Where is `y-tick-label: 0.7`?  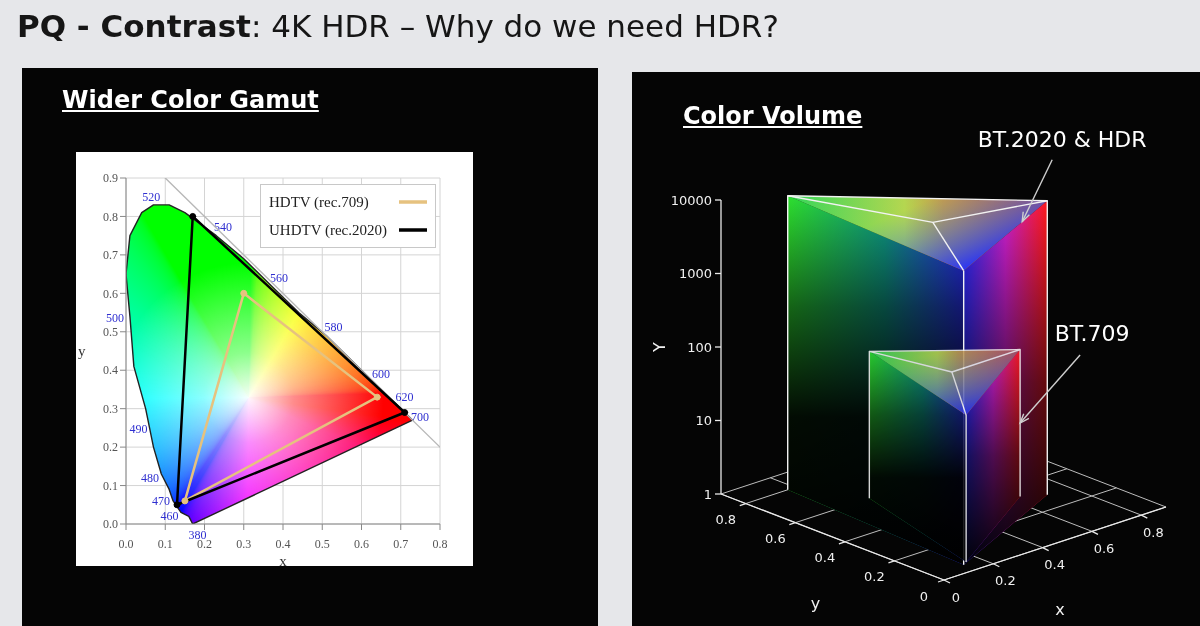 y-tick-label: 0.7 is located at coordinates (110, 255).